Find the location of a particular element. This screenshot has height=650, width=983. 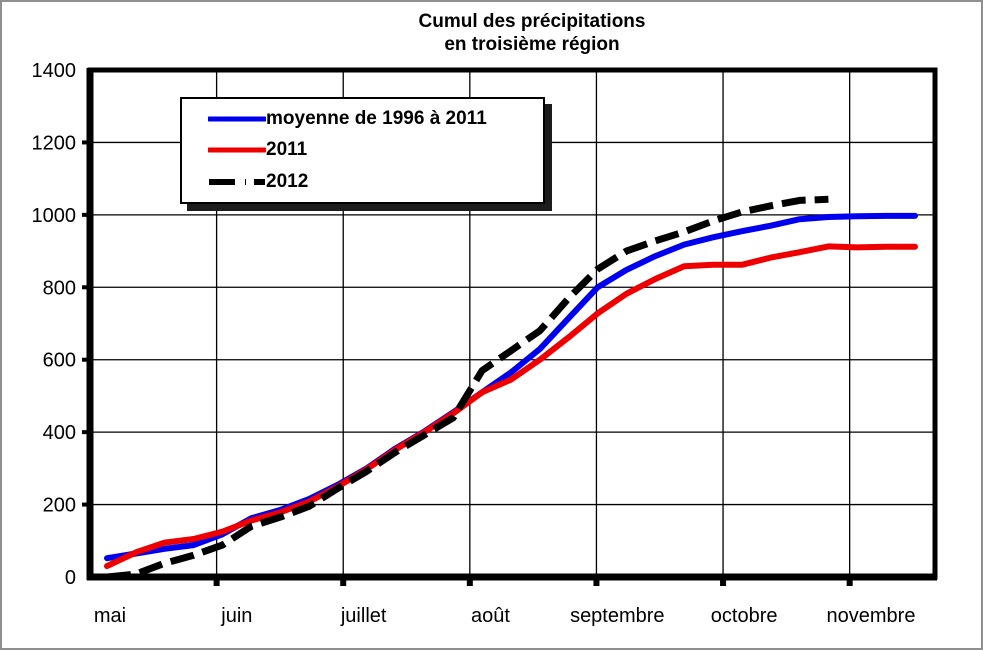

x-month-label: juillet is located at coordinates (363, 616).